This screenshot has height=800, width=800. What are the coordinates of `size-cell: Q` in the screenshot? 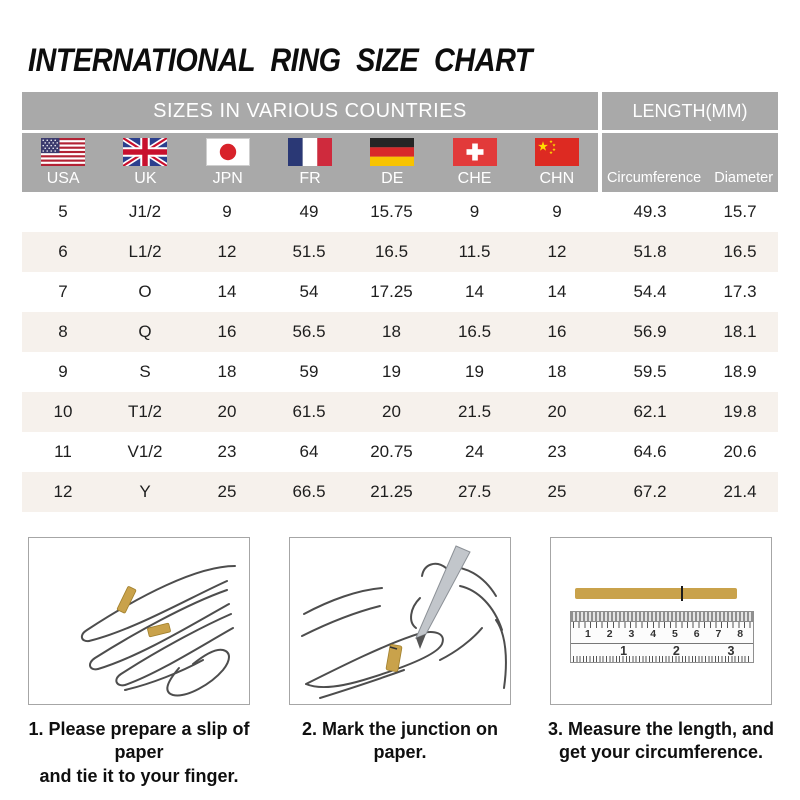 It's located at (145, 331).